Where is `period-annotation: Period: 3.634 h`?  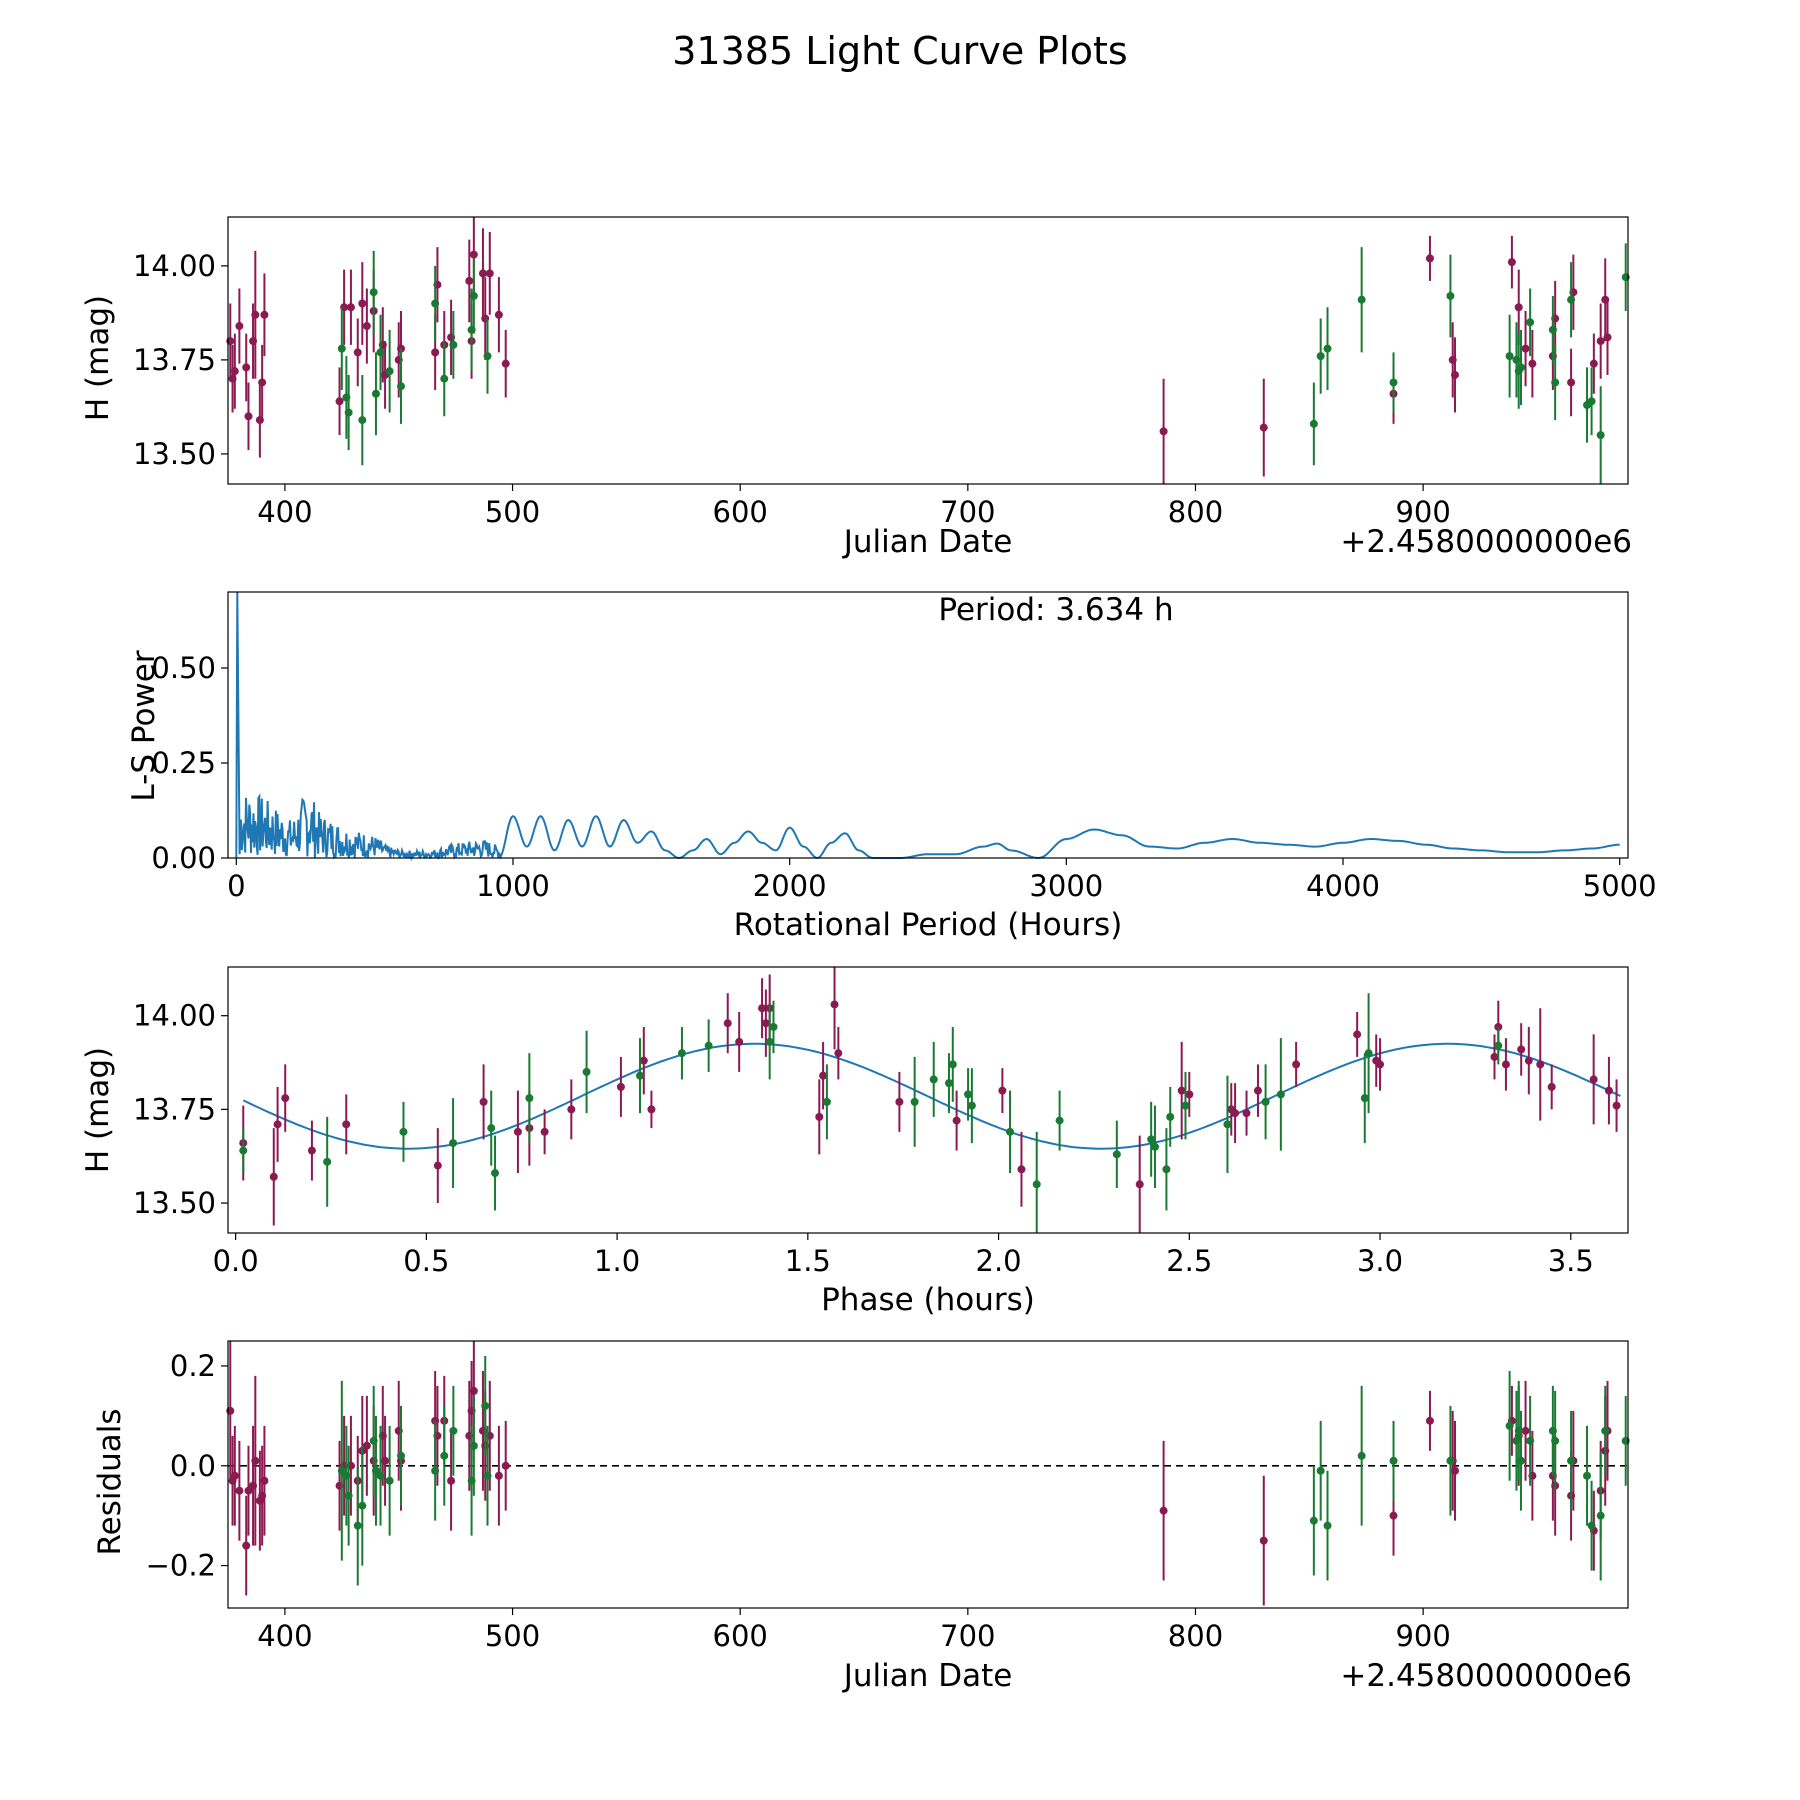
period-annotation: Period: 3.634 h is located at coordinates (1055, 610).